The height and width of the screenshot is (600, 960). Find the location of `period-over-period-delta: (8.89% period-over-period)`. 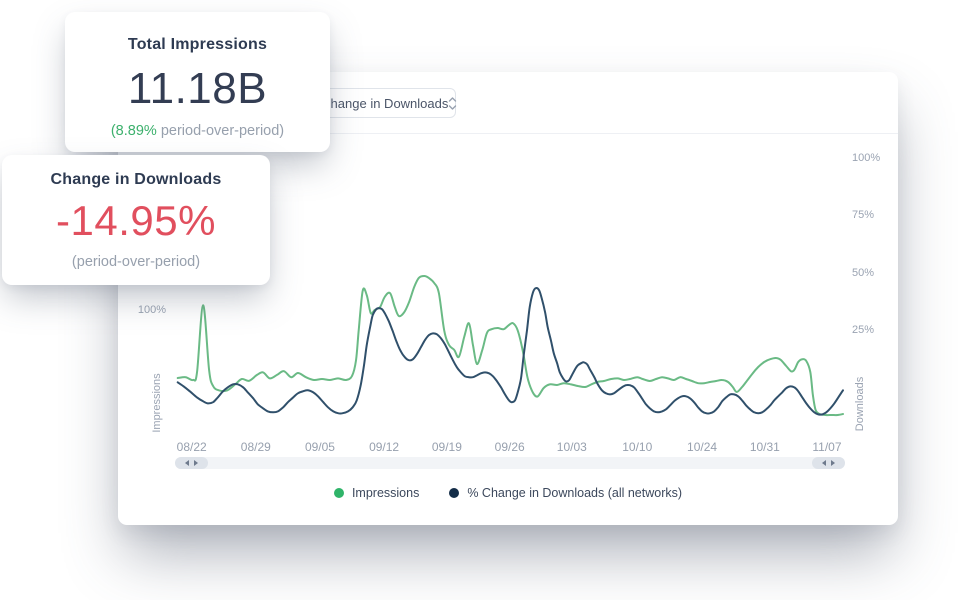

period-over-period-delta: (8.89% period-over-period) is located at coordinates (197, 131).